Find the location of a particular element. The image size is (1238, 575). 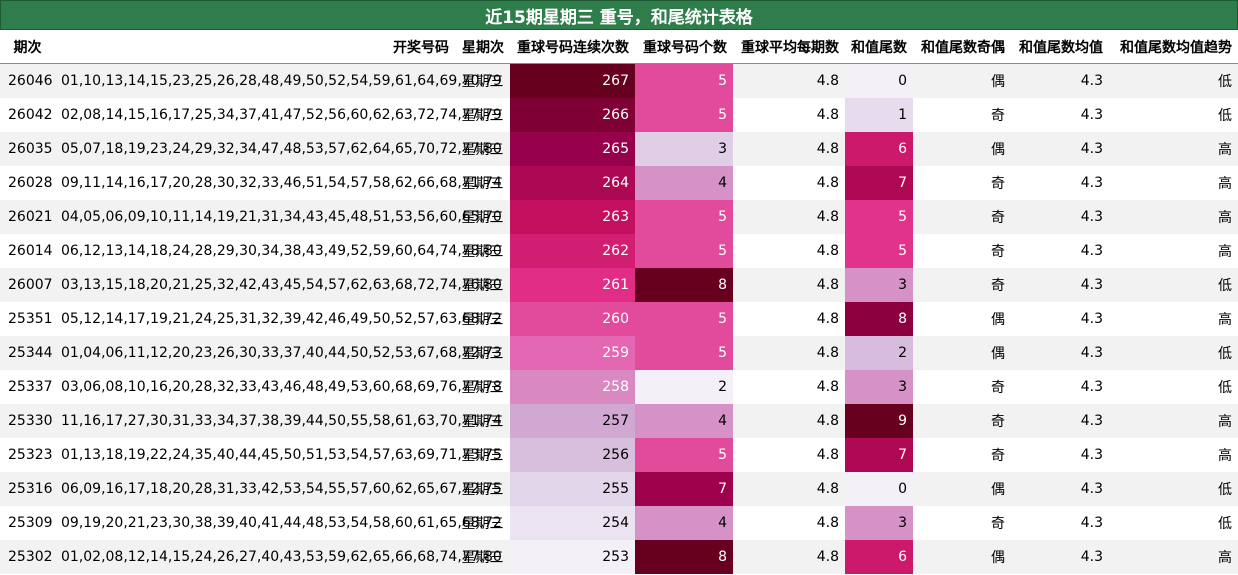

column-header: 重球平均每期数 is located at coordinates (789, 47).